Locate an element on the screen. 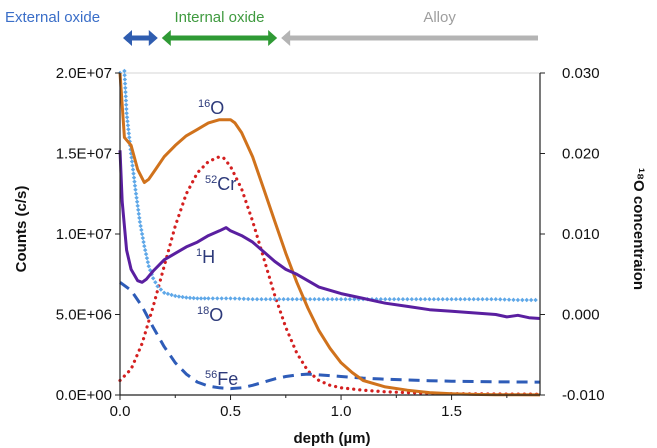 The width and height of the screenshot is (657, 448). y-left-tick-label: 5.0E+06 is located at coordinates (84, 315).